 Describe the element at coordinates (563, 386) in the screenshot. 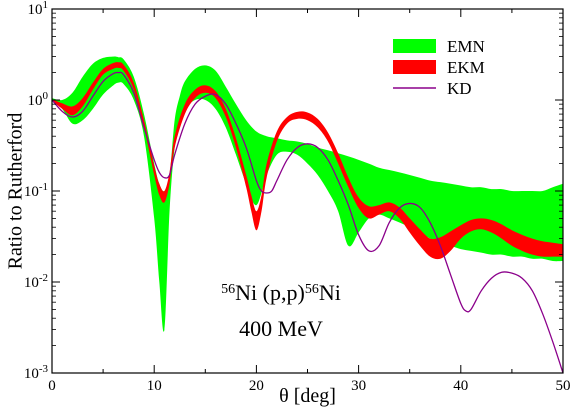

I see `x-tick-label: 50` at that location.